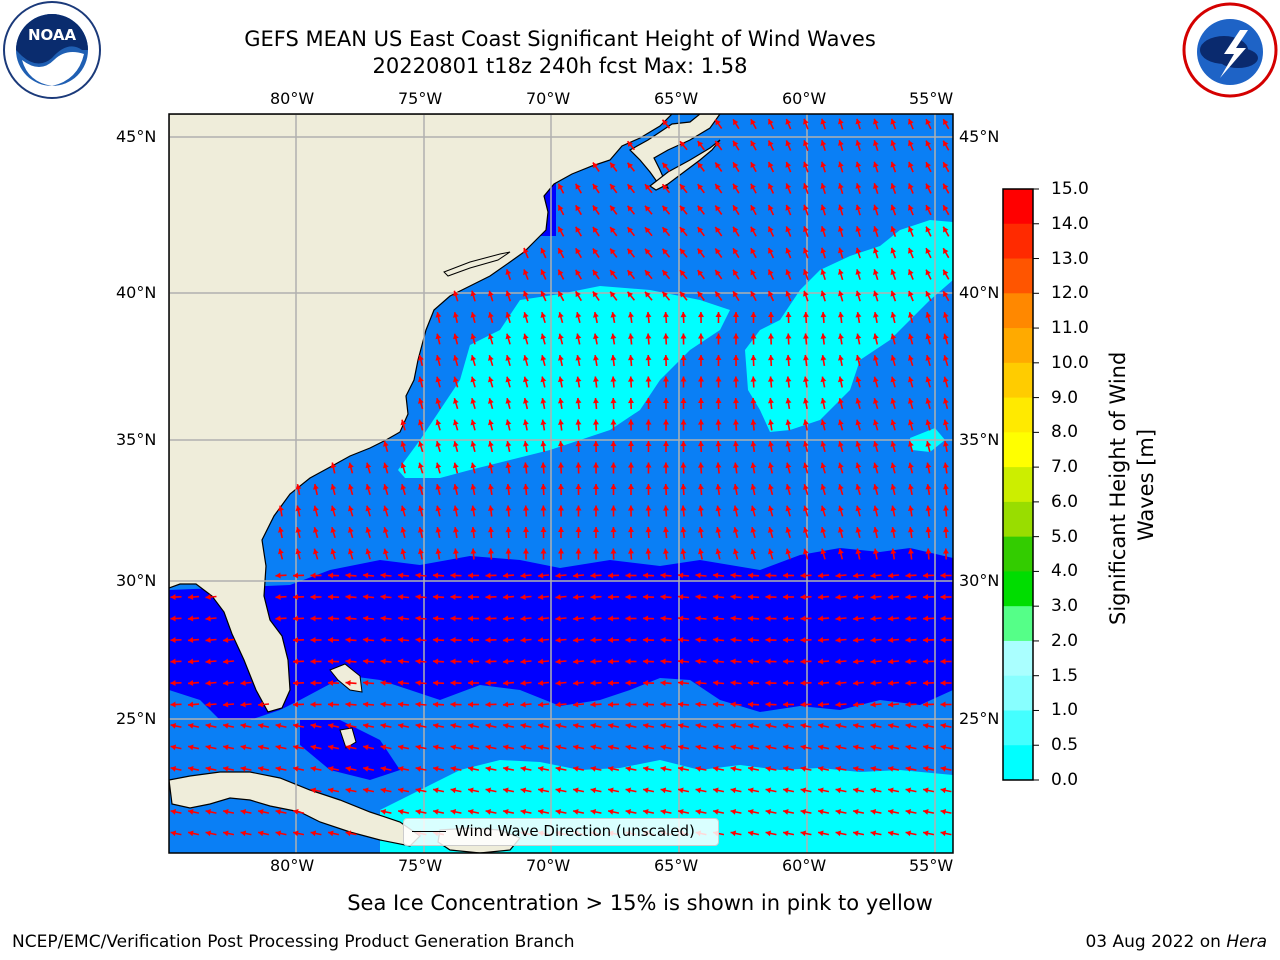  Describe the element at coordinates (1070, 189) in the screenshot. I see `colorbar-tick-label: 15.0` at that location.